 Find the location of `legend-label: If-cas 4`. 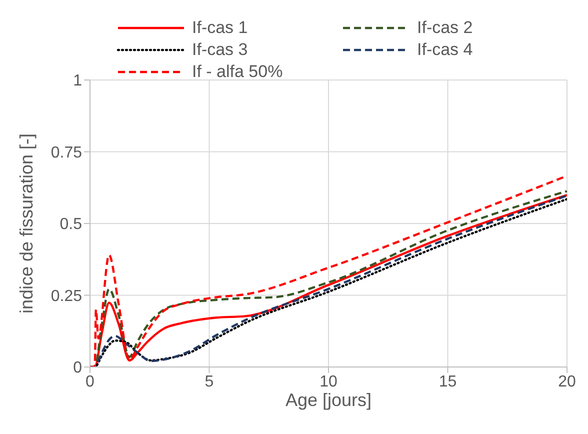

legend-label: If-cas 4 is located at coordinates (445, 50).